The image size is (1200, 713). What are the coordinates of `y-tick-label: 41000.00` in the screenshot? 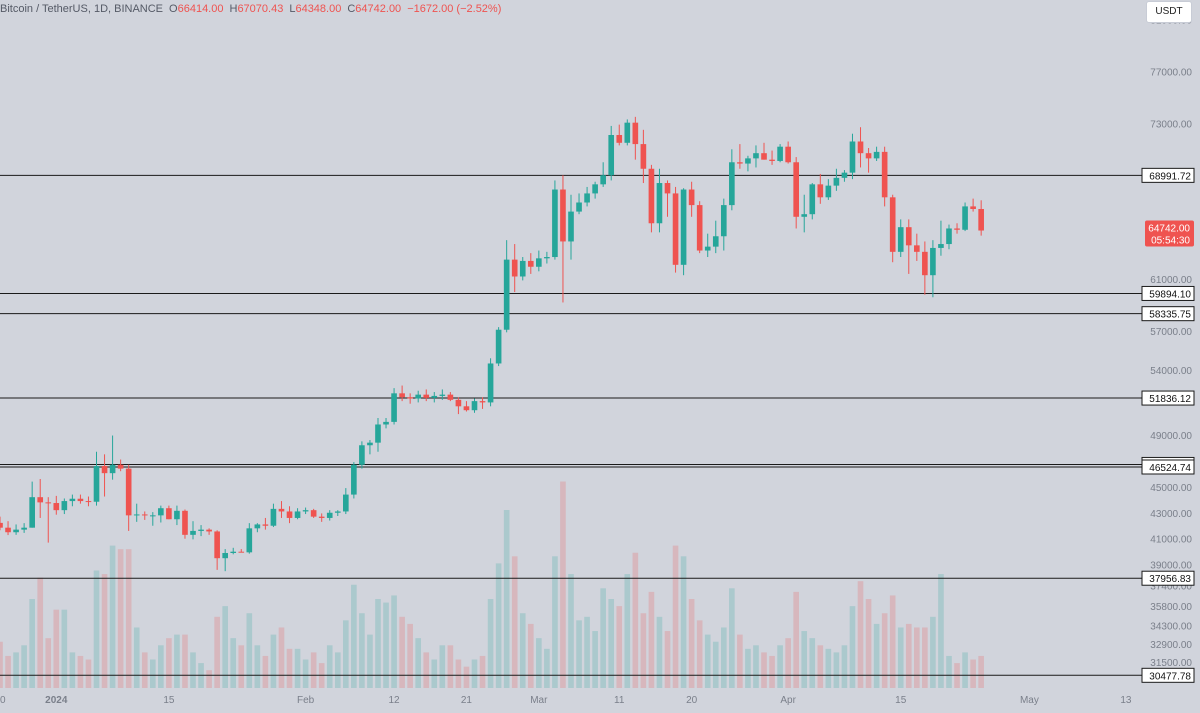 It's located at (1171, 540).